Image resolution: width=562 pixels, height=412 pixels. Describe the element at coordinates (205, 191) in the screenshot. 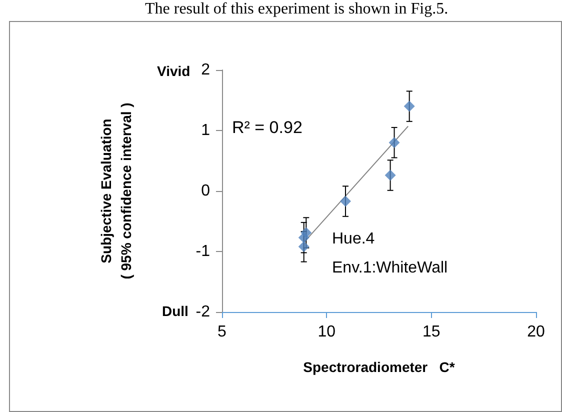

I see `y-tick-label: 0` at that location.